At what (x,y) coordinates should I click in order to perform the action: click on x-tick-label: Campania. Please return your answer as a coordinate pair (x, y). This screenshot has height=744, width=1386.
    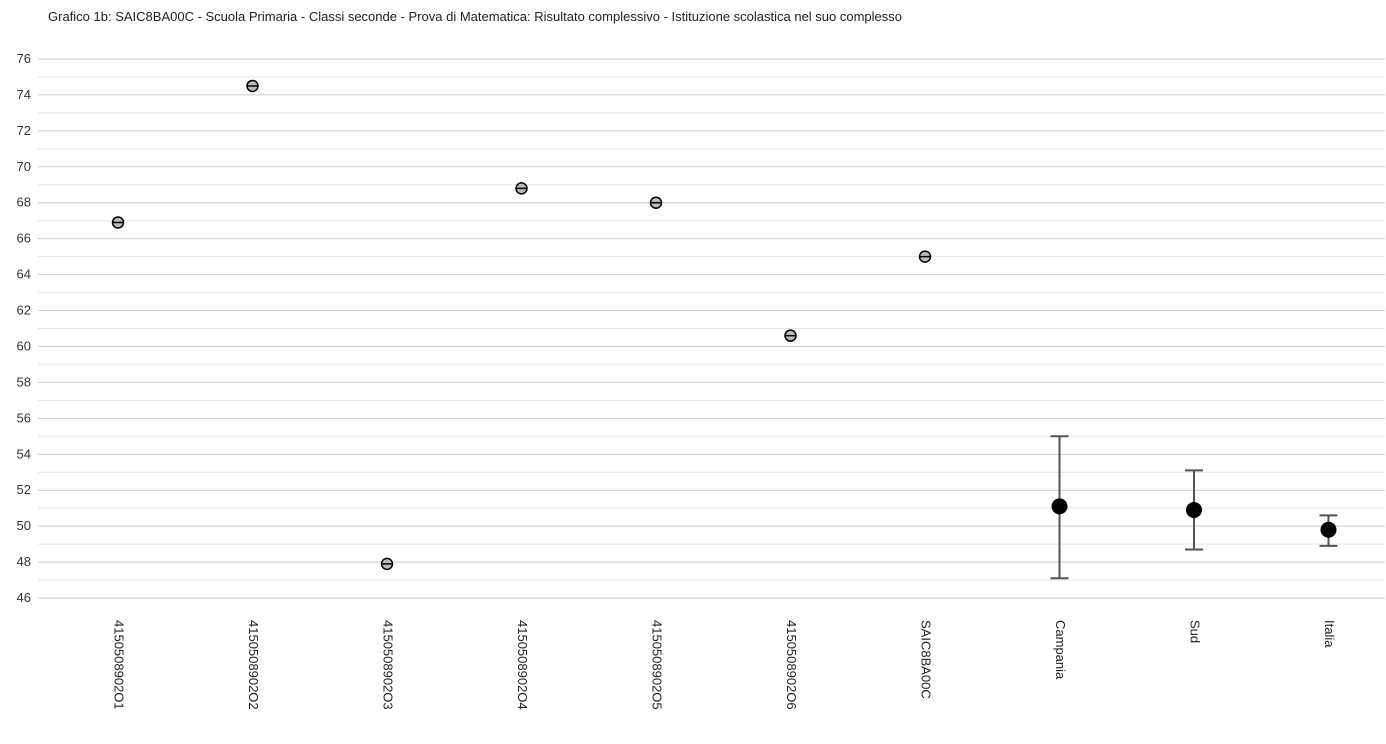
    Looking at the image, I should click on (1060, 650).